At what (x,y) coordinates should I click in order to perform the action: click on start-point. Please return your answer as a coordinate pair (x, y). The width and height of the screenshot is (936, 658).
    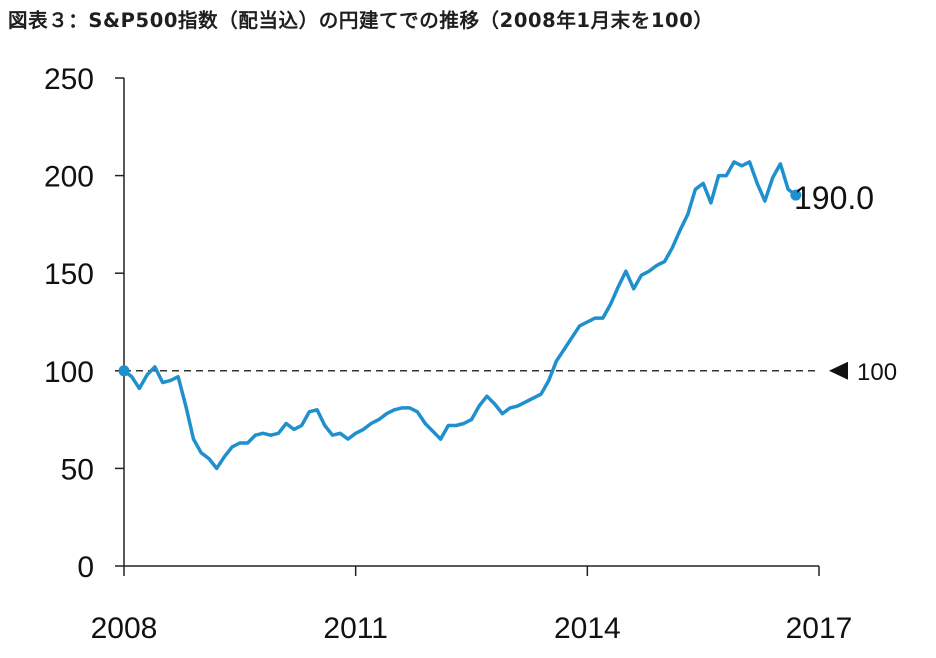
    Looking at the image, I should click on (124, 371).